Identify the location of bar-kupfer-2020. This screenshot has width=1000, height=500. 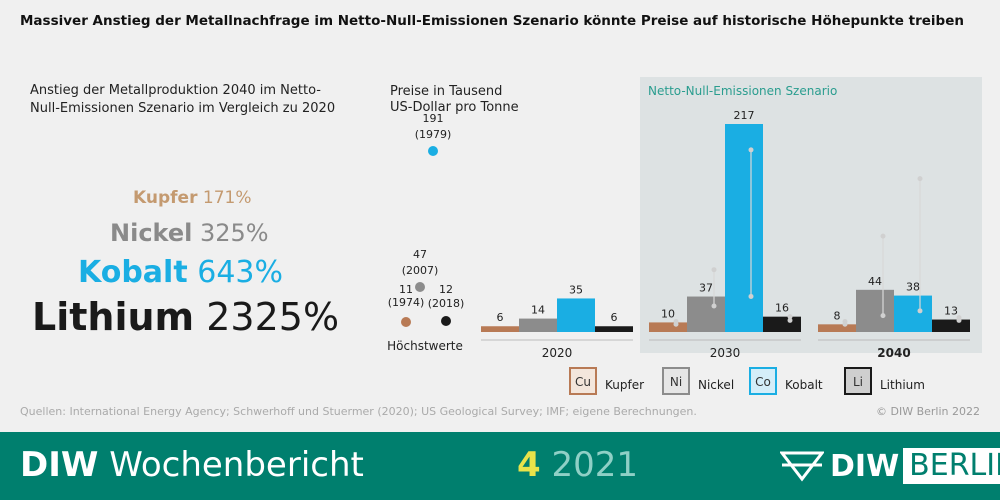
(500, 329).